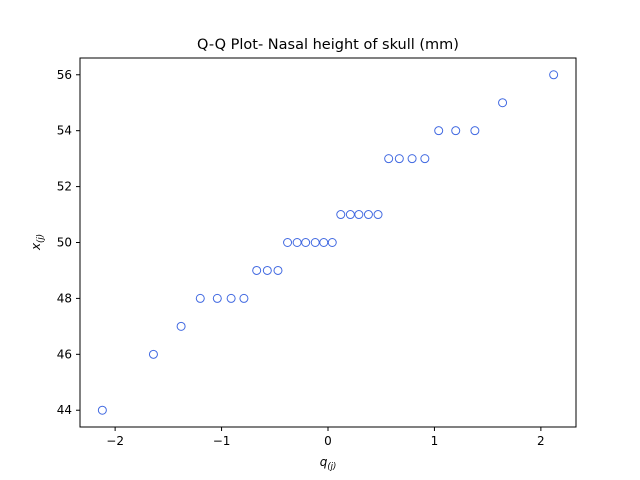  What do you see at coordinates (435, 441) in the screenshot?
I see `x-tick-label-3: 1` at bounding box center [435, 441].